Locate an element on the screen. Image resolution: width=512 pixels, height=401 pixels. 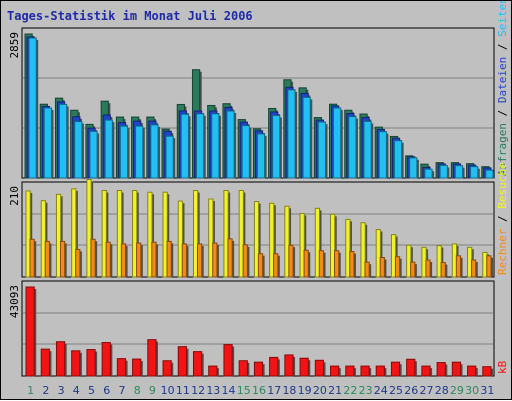
x-tick-3: 3 is located at coordinates (61, 390).